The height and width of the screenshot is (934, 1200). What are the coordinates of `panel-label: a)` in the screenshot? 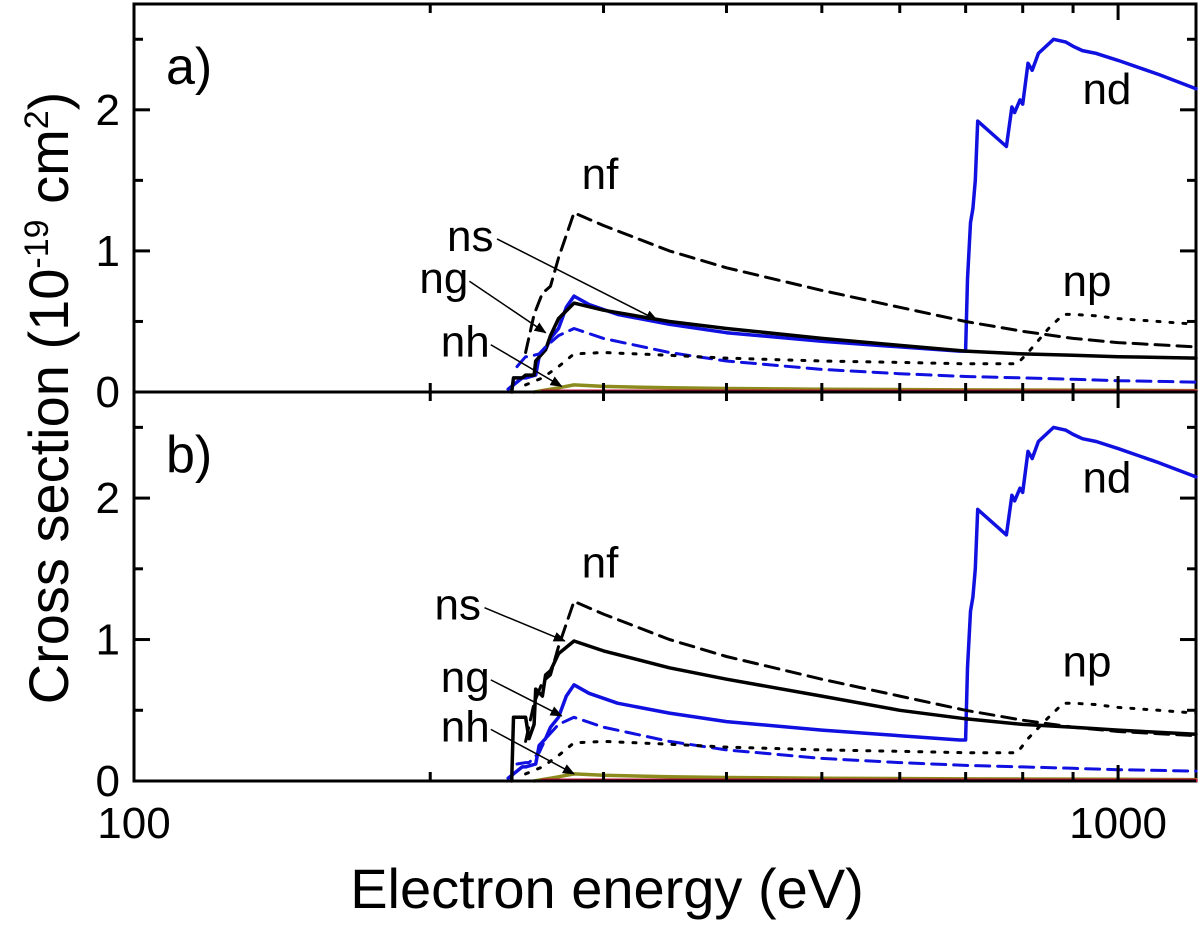 It's located at (189, 67).